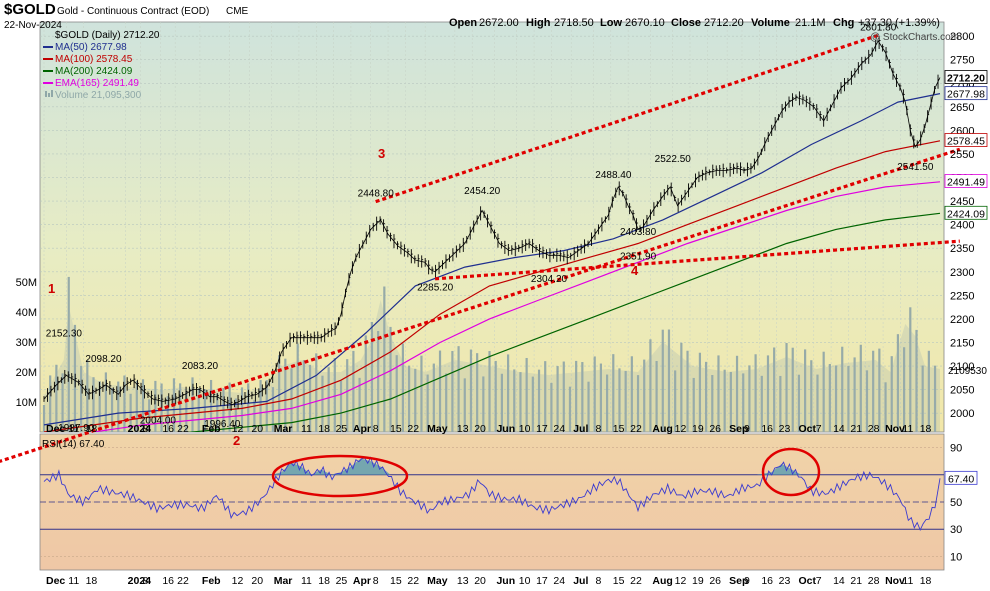 The height and width of the screenshot is (591, 990). I want to click on x-axis-label-bottom: Oct, so click(807, 581).